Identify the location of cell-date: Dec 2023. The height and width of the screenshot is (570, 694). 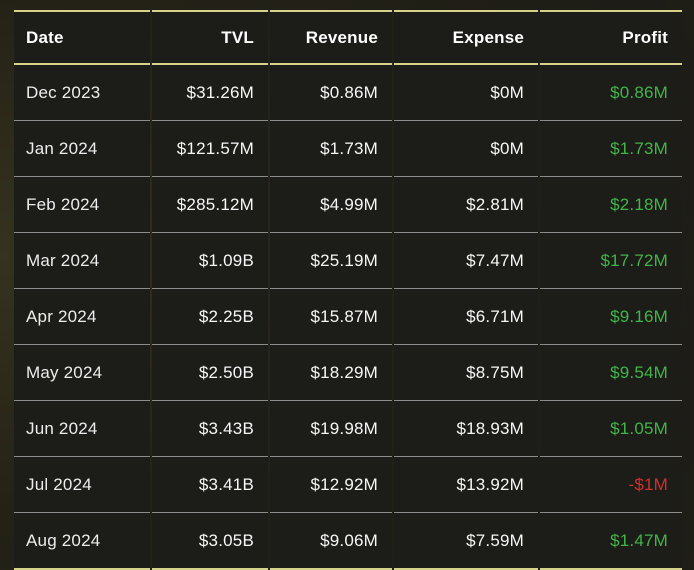
(82, 92).